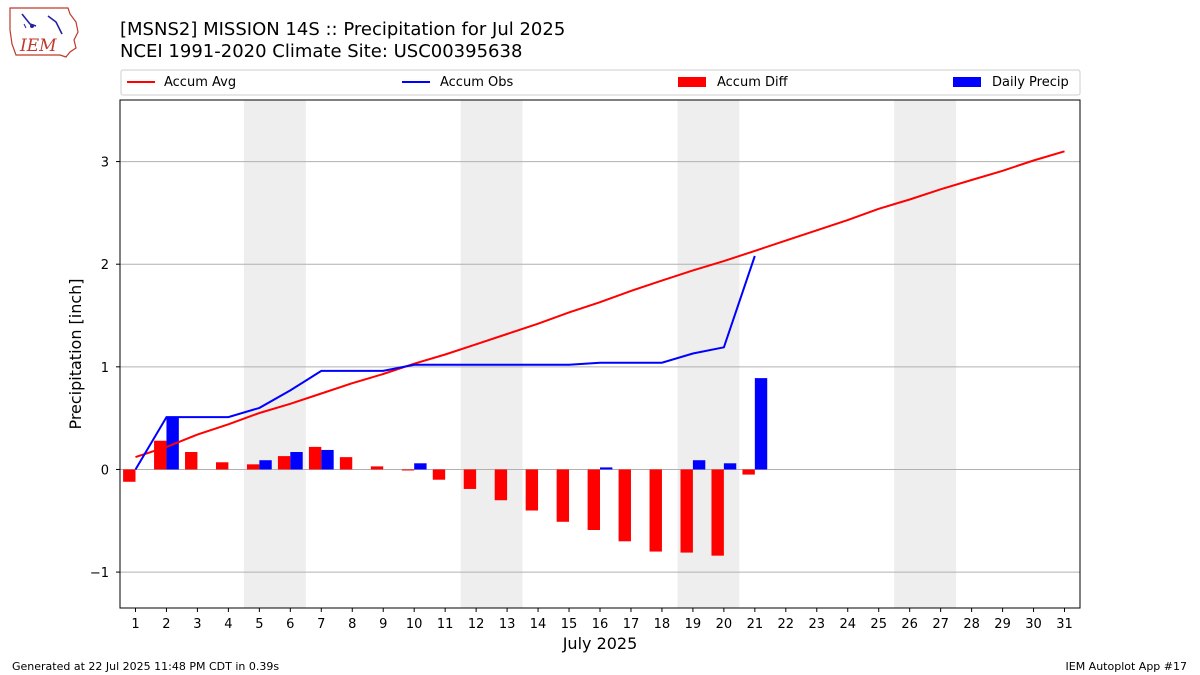  I want to click on legend-frame, so click(600, 82).